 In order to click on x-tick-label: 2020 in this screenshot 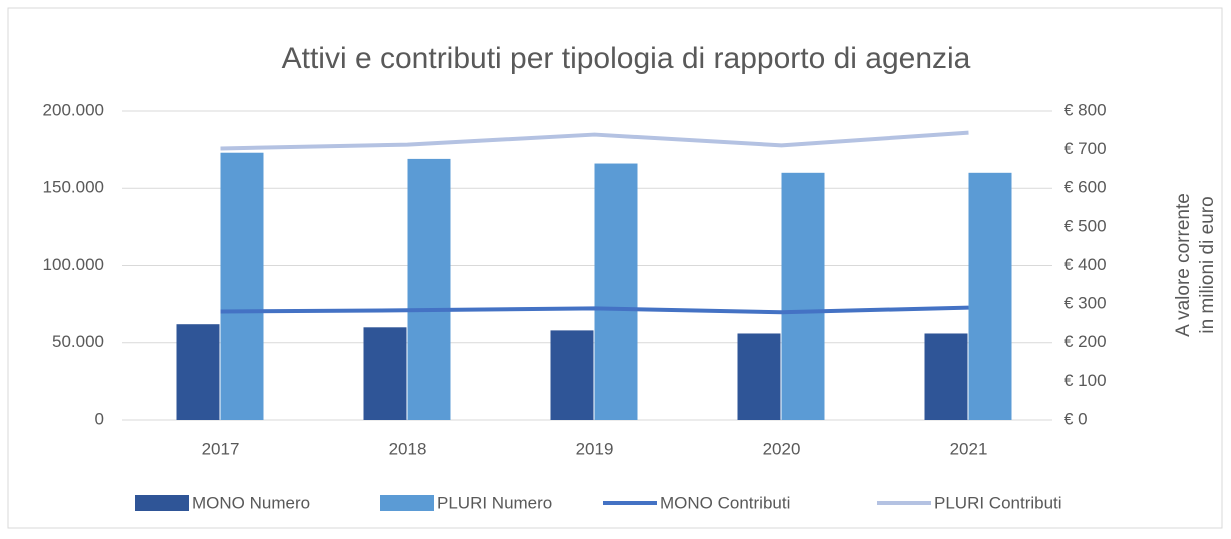, I will do `click(782, 448)`.